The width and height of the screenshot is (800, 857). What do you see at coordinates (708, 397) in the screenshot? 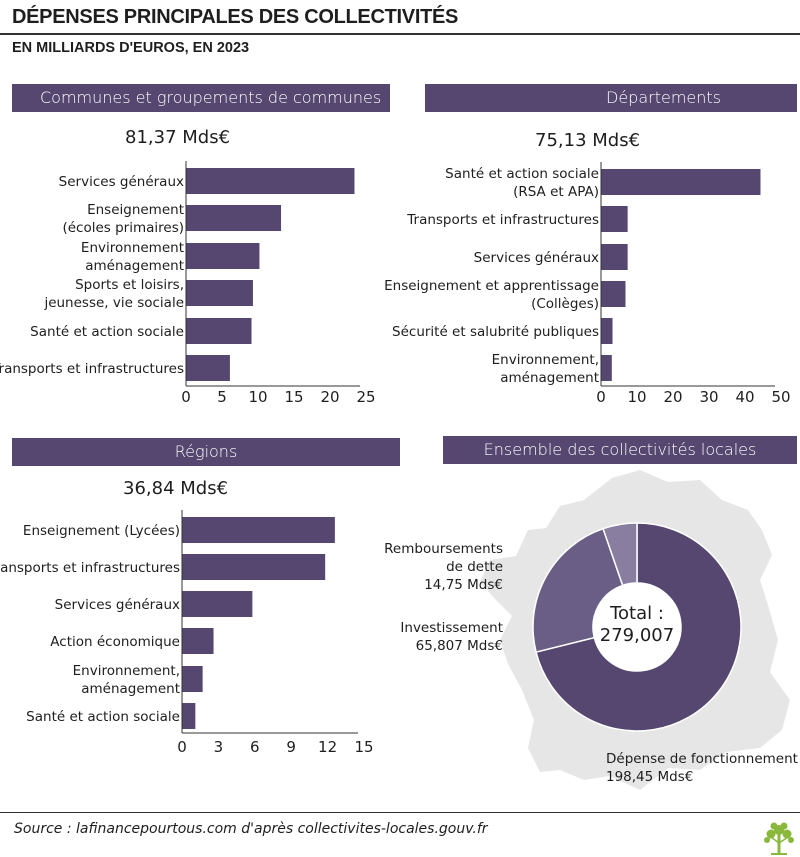
I see `x-tick-label: 30` at bounding box center [708, 397].